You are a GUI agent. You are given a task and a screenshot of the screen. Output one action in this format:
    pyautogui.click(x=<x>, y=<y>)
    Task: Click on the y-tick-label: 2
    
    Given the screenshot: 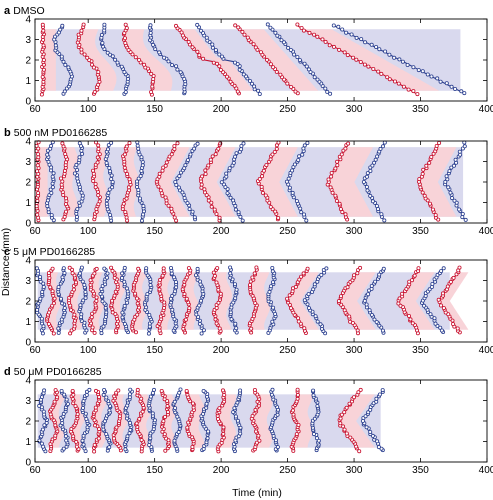 What is the action you would take?
    pyautogui.click(x=28, y=302)
    